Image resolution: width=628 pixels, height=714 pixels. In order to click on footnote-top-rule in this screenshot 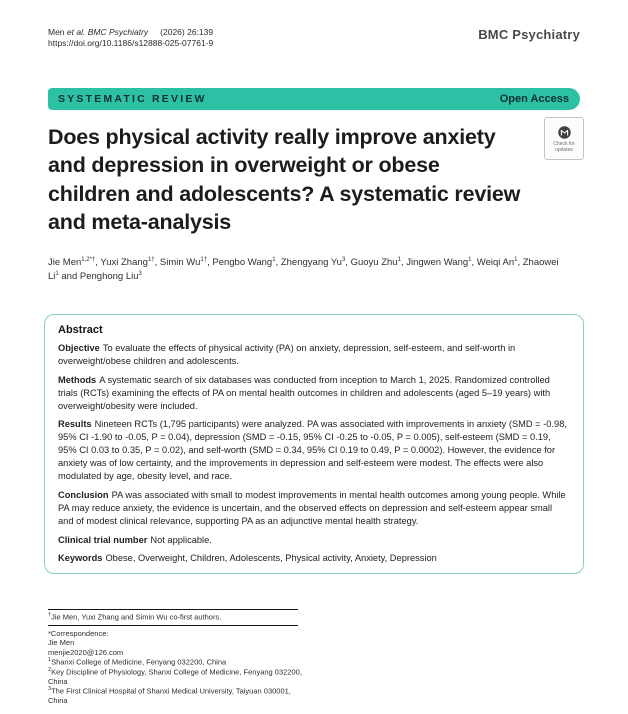, I will do `click(173, 609)`.